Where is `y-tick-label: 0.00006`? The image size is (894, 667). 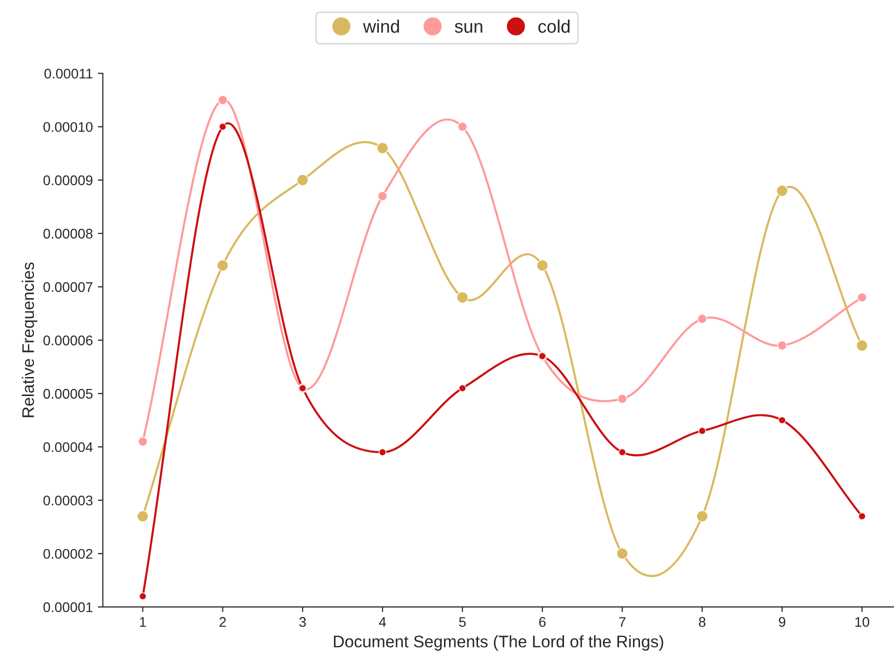 y-tick-label: 0.00006 is located at coordinates (67, 341).